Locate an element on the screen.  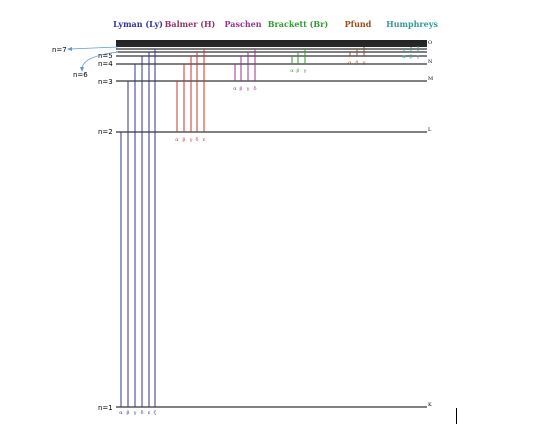
header-brackett: Brackett (Br) is located at coordinates (298, 24).